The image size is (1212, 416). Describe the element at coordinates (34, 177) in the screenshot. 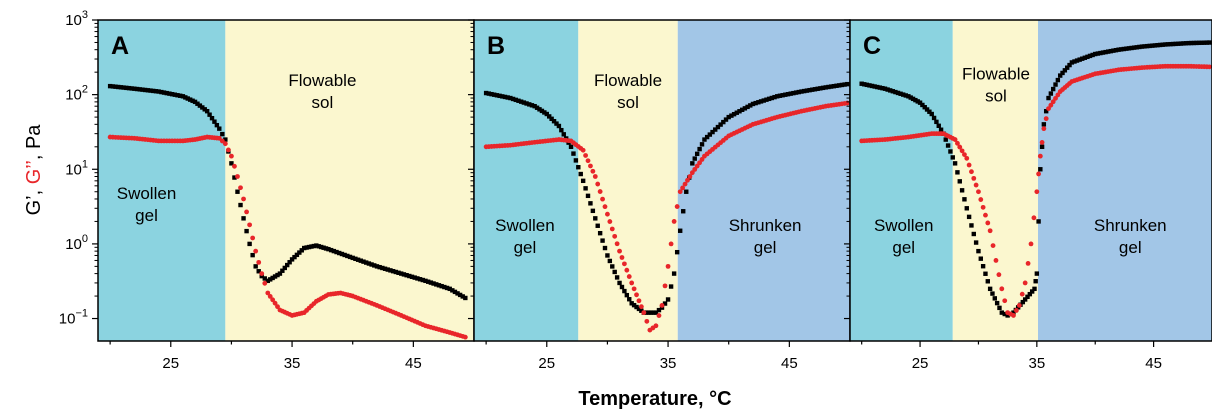

I see `g-double-prime-symbol: G` at that location.